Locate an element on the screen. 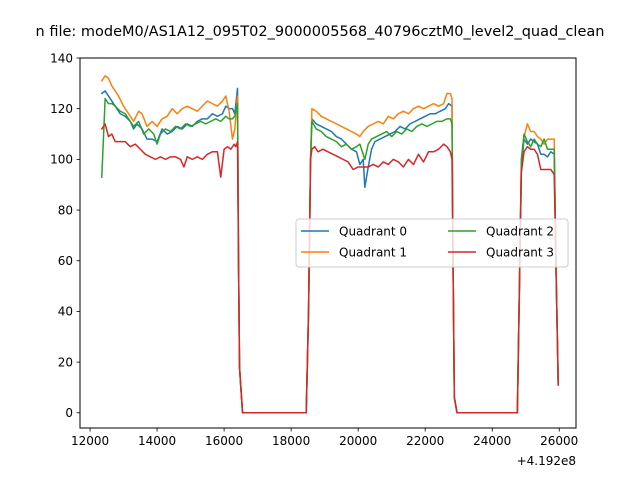 The image size is (640, 480). x-tick-label: 20000 is located at coordinates (358, 441).